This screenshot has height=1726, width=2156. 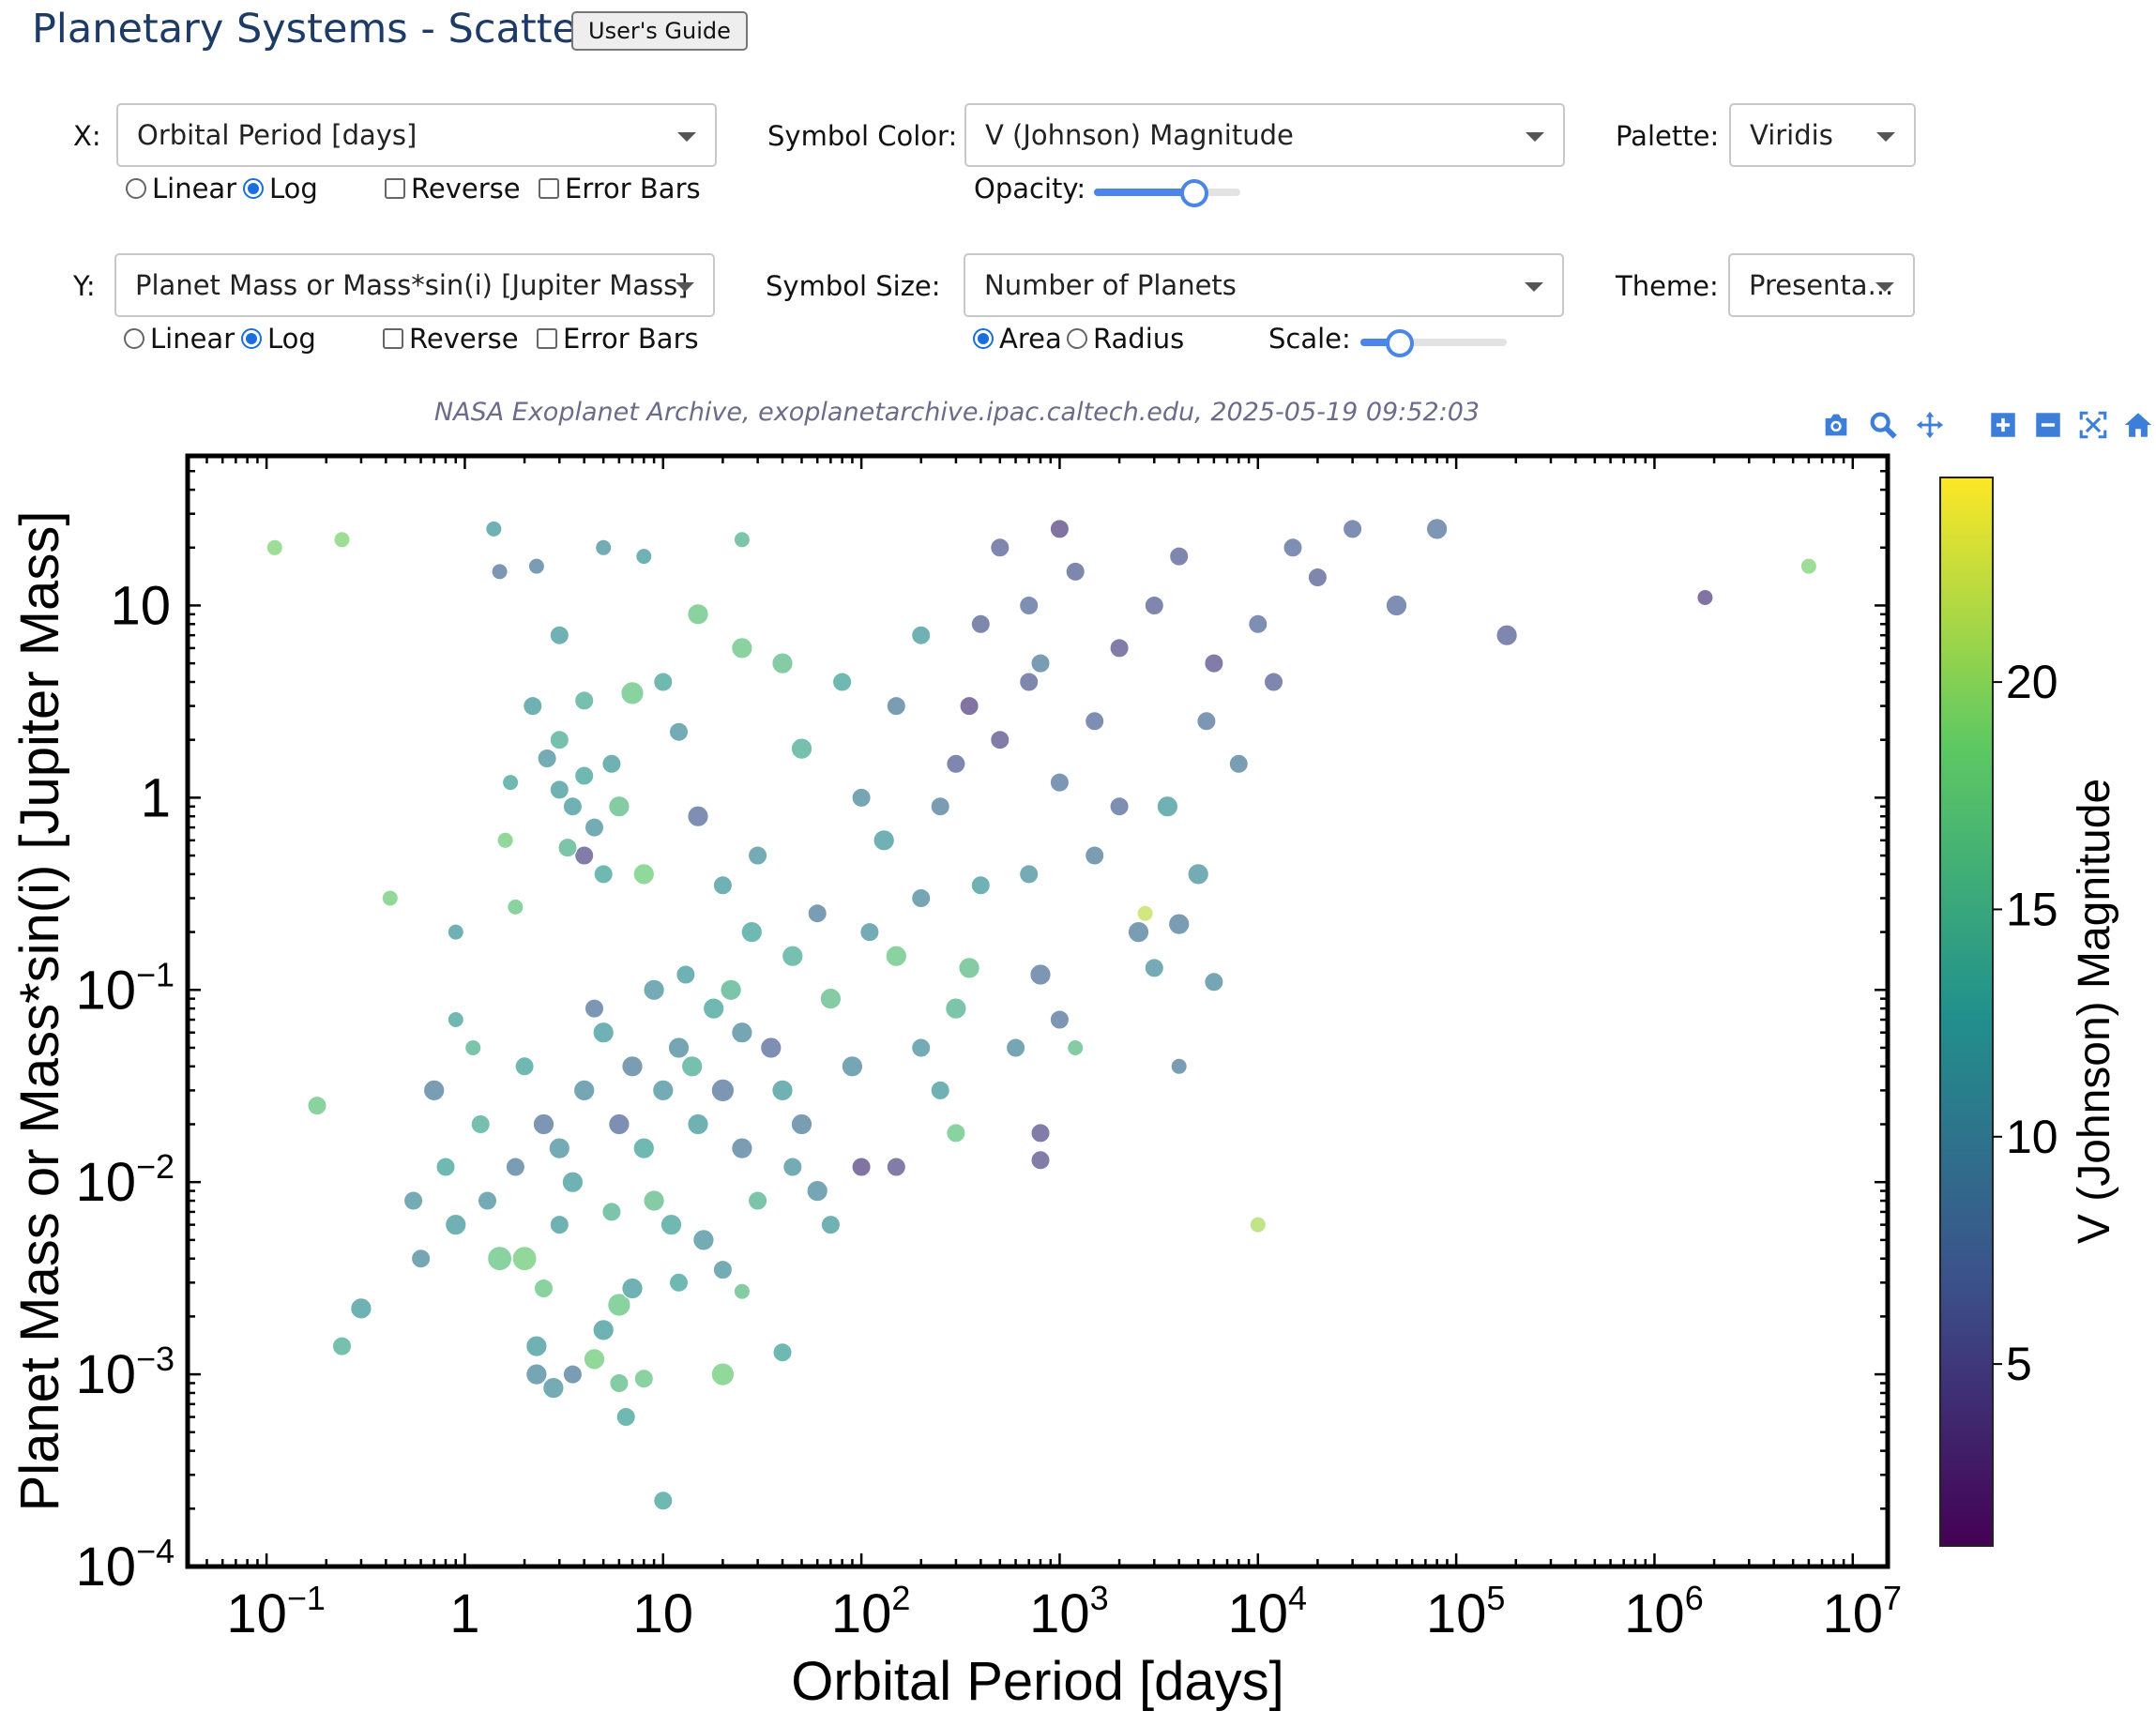 I want to click on symbol-color-select: V (Johnson) Magnitude, so click(x=1264, y=135).